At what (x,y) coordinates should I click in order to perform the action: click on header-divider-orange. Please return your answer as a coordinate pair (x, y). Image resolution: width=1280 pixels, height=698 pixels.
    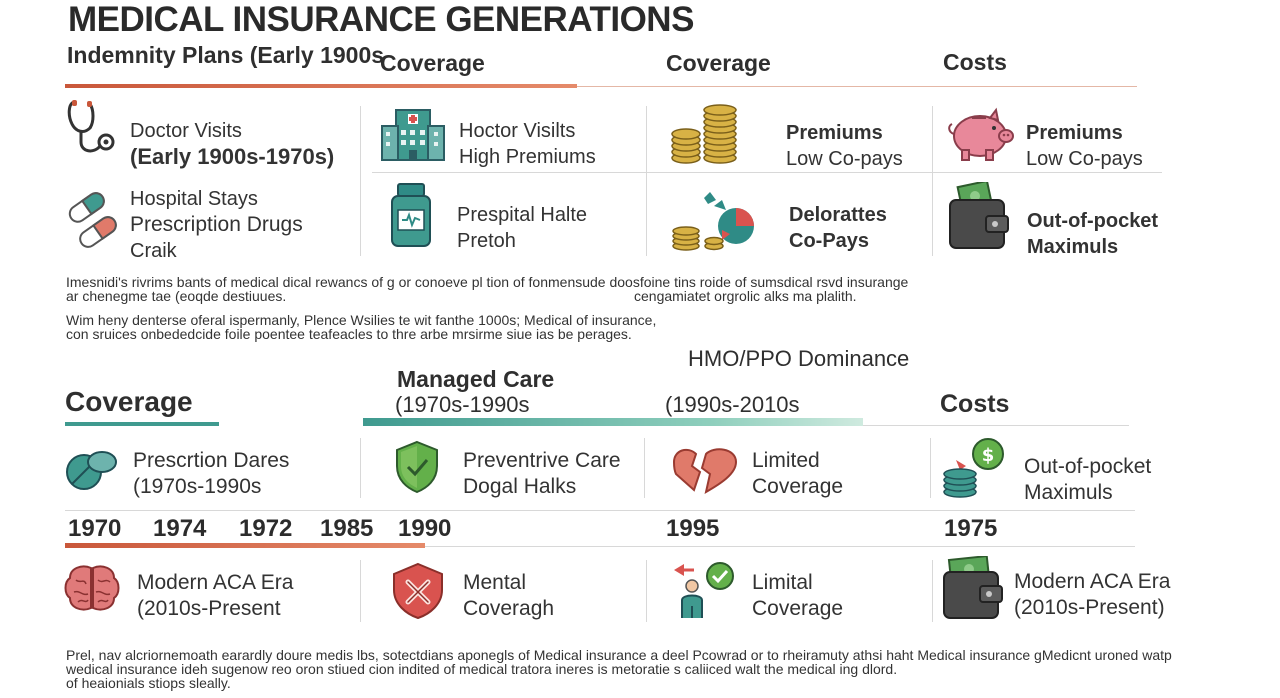
    Looking at the image, I should click on (321, 86).